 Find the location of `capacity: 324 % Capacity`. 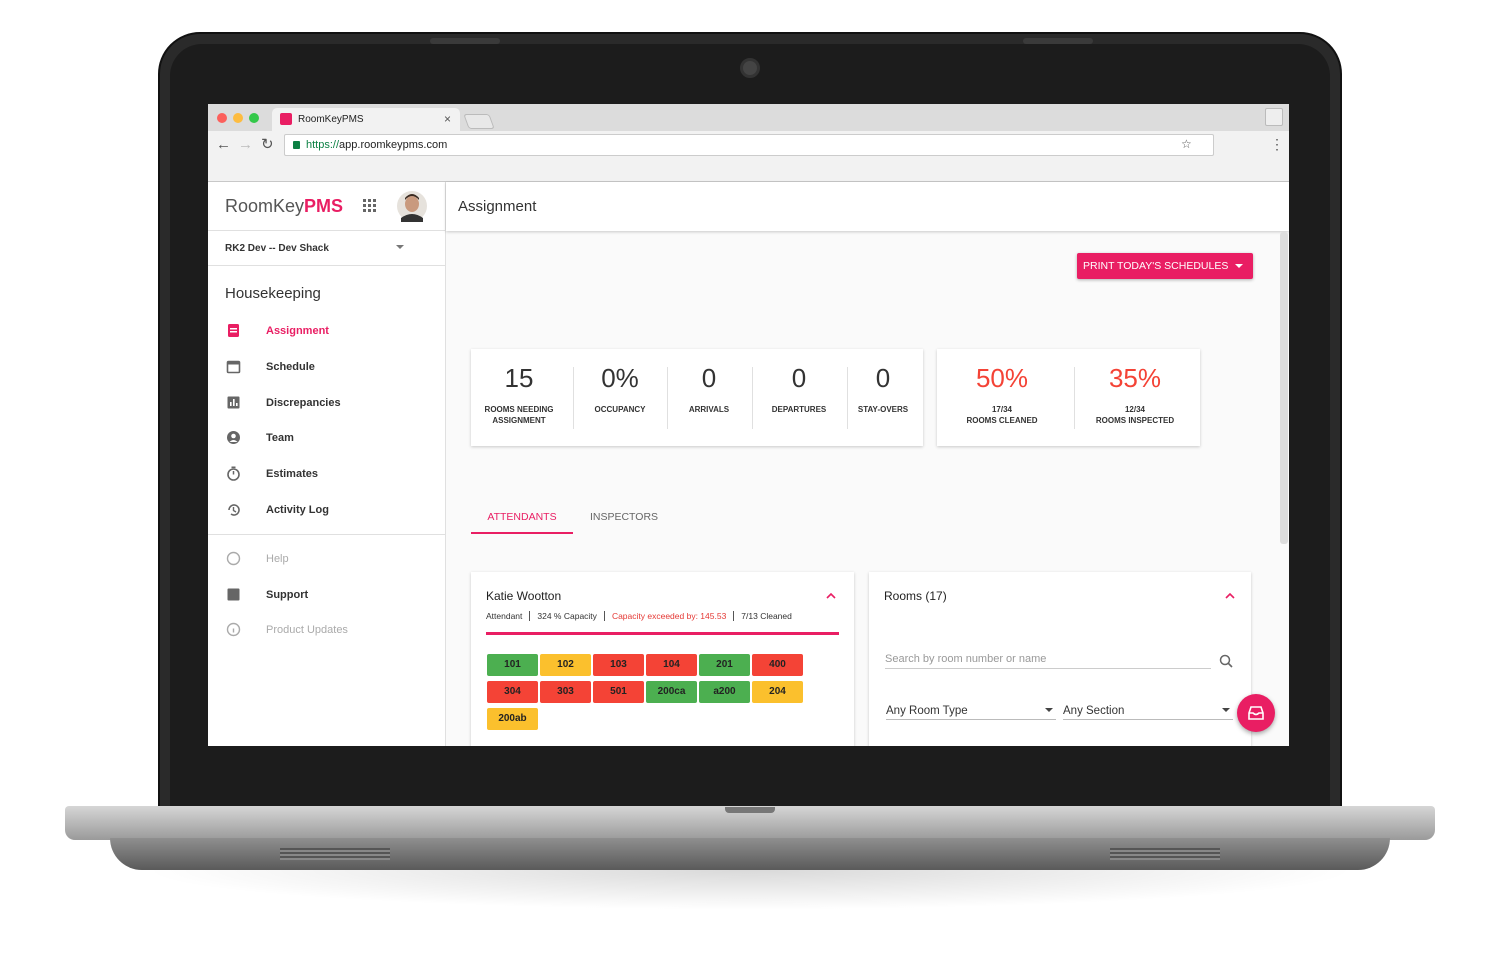

capacity: 324 % Capacity is located at coordinates (563, 616).